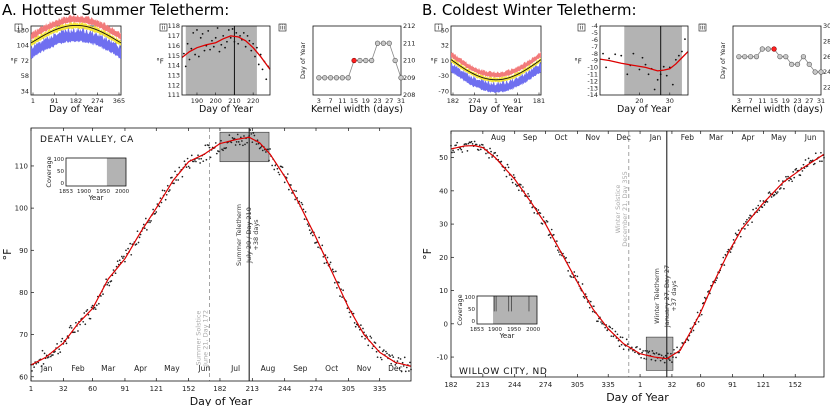 The image size is (830, 406). Describe the element at coordinates (23, 293) in the screenshot. I see `a_main-ytick-label: 80` at that location.